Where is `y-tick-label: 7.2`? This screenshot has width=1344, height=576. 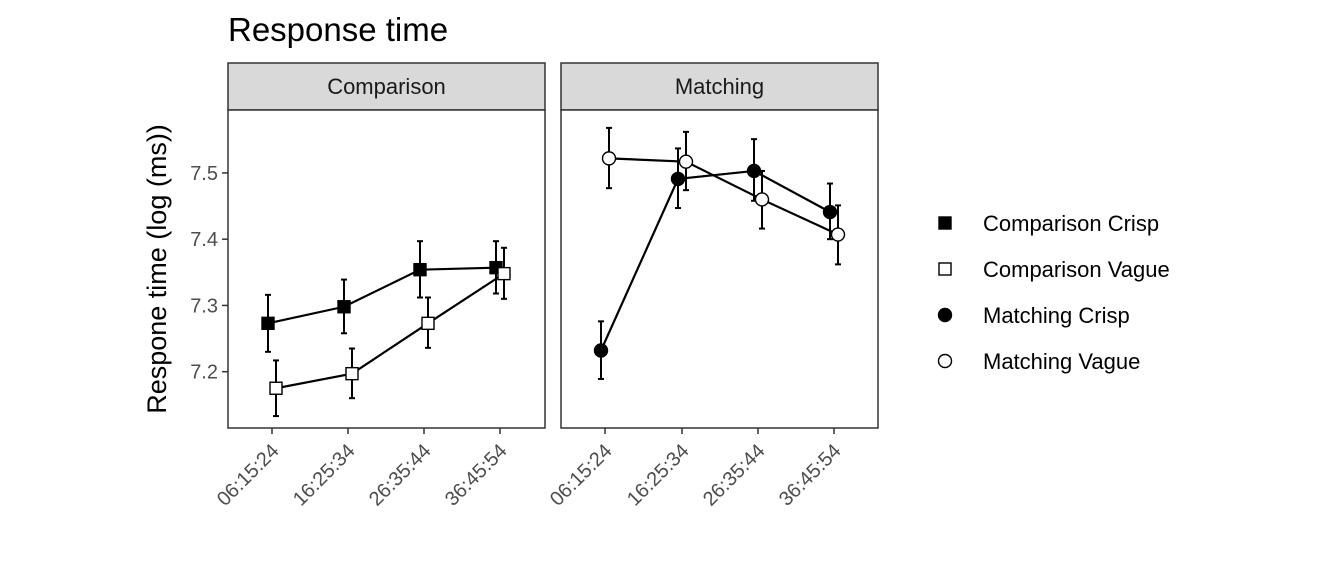
y-tick-label: 7.2 is located at coordinates (204, 373).